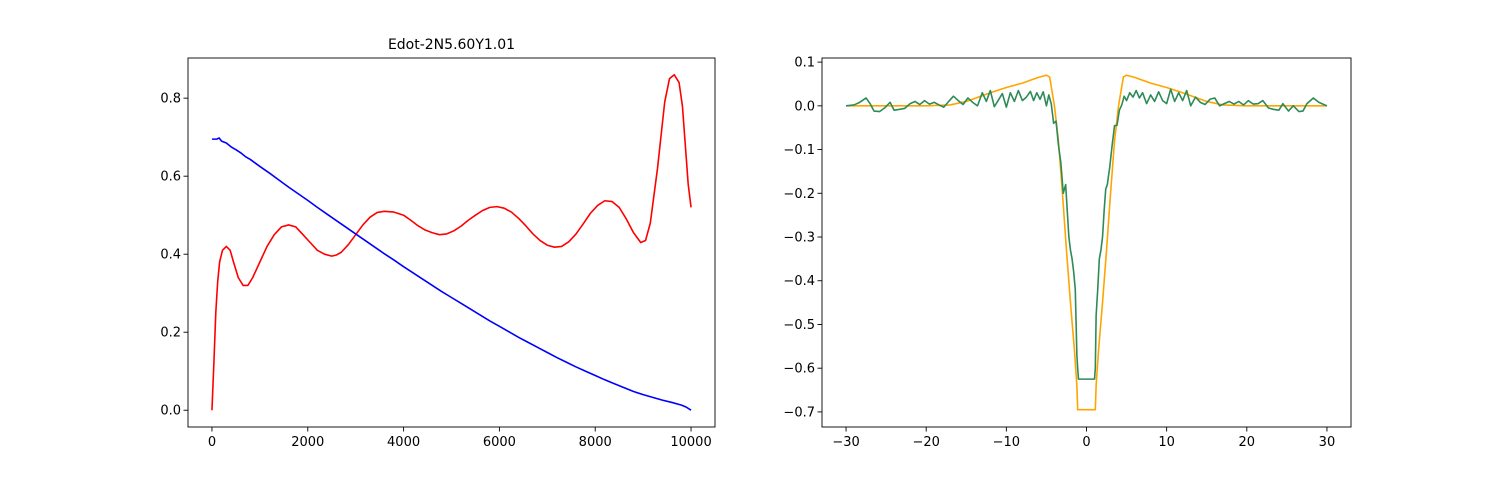 The width and height of the screenshot is (1500, 480). What do you see at coordinates (799, 412) in the screenshot?
I see `y-tick-label: −0.7` at bounding box center [799, 412].